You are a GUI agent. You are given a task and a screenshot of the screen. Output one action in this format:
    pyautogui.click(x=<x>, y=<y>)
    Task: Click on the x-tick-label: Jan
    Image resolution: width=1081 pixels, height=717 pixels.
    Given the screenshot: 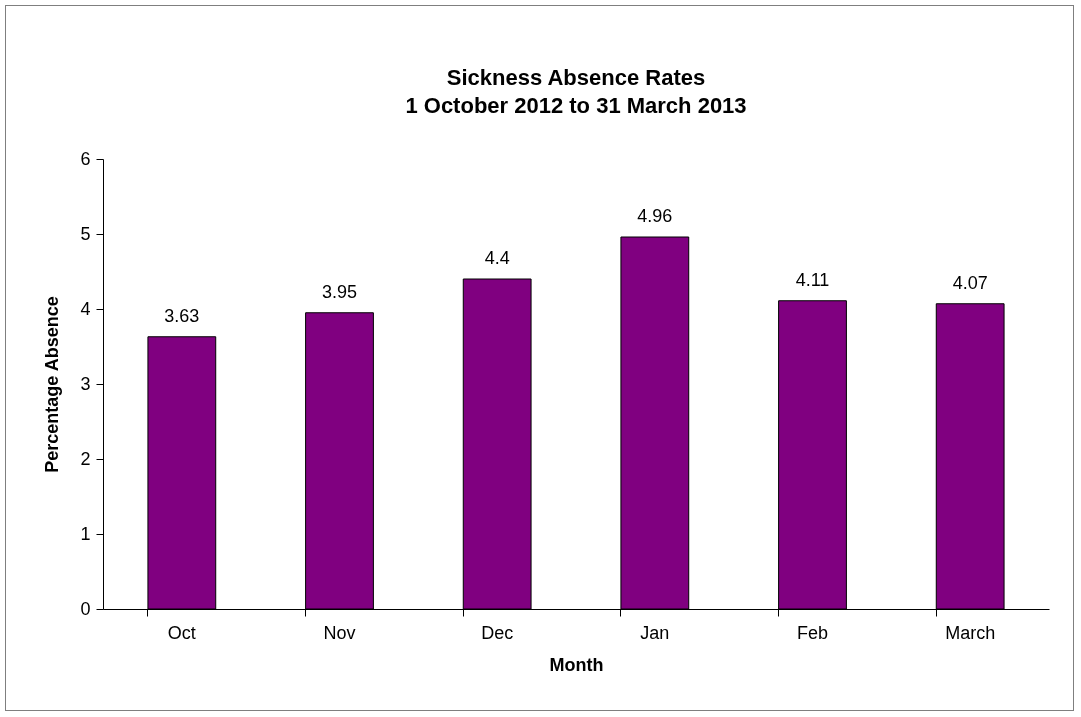 What is the action you would take?
    pyautogui.click(x=655, y=632)
    